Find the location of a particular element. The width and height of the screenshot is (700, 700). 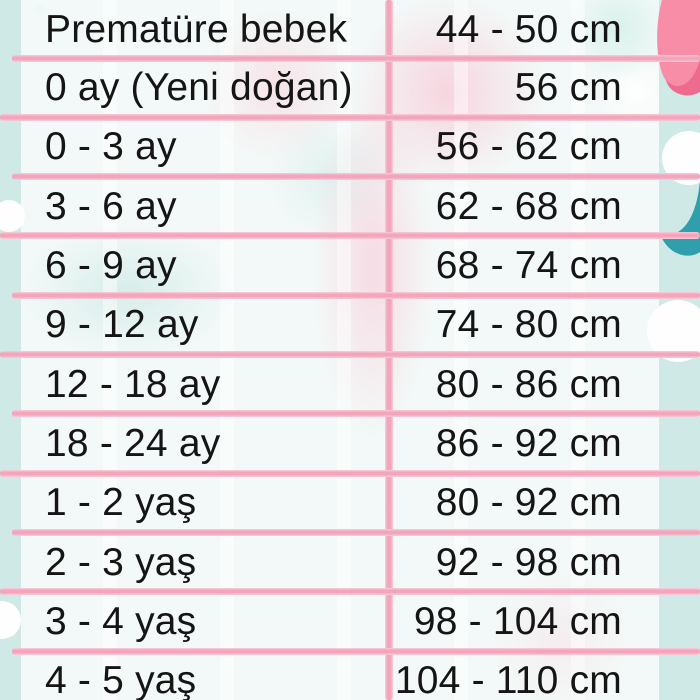

table-row: 1 - 2 yaş 80 - 92 cm is located at coordinates (350, 502).